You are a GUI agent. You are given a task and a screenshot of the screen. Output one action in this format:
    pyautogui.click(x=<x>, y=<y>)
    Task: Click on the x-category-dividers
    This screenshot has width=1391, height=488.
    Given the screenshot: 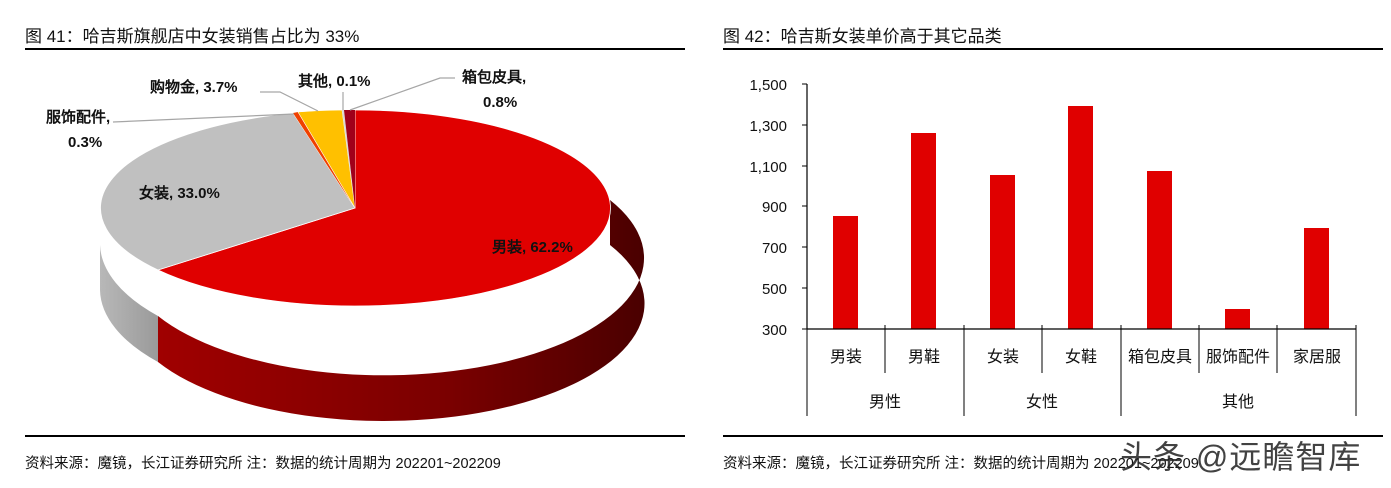 What is the action you would take?
    pyautogui.click(x=1081, y=370)
    